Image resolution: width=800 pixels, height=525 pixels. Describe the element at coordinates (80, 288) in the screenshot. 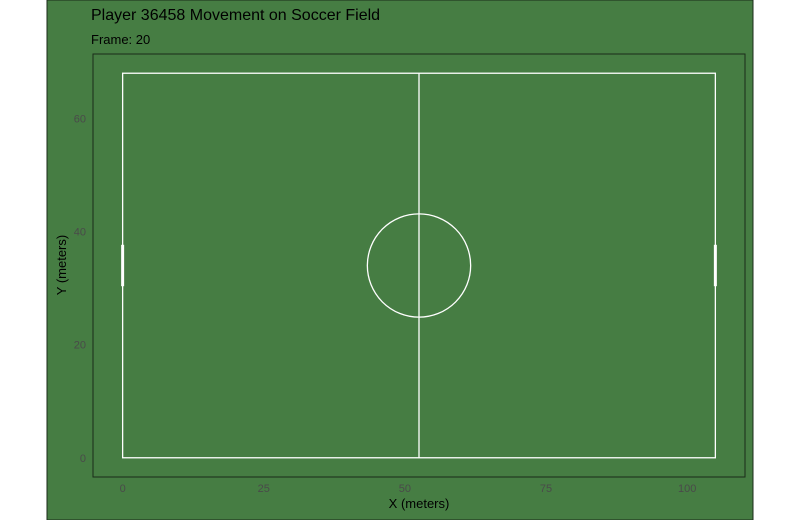

I see `y-axis-ticks: 0 20 40 60` at that location.